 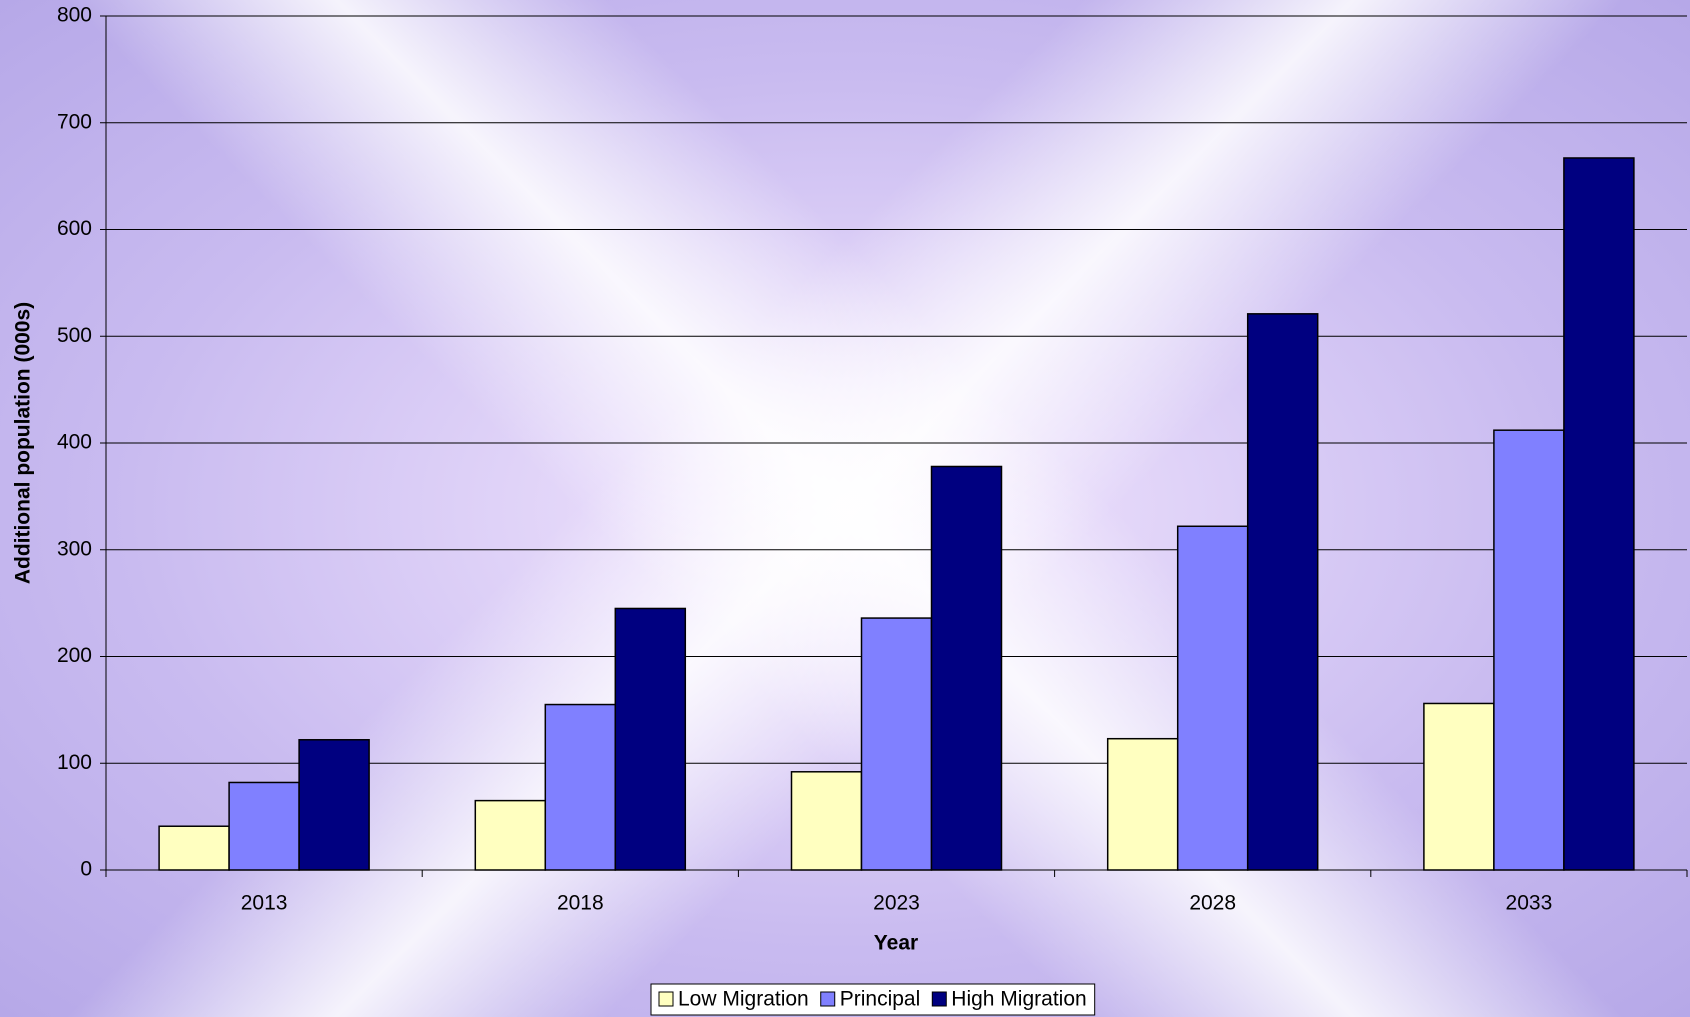 What do you see at coordinates (74, 335) in the screenshot?
I see `y-tick-label: 500` at bounding box center [74, 335].